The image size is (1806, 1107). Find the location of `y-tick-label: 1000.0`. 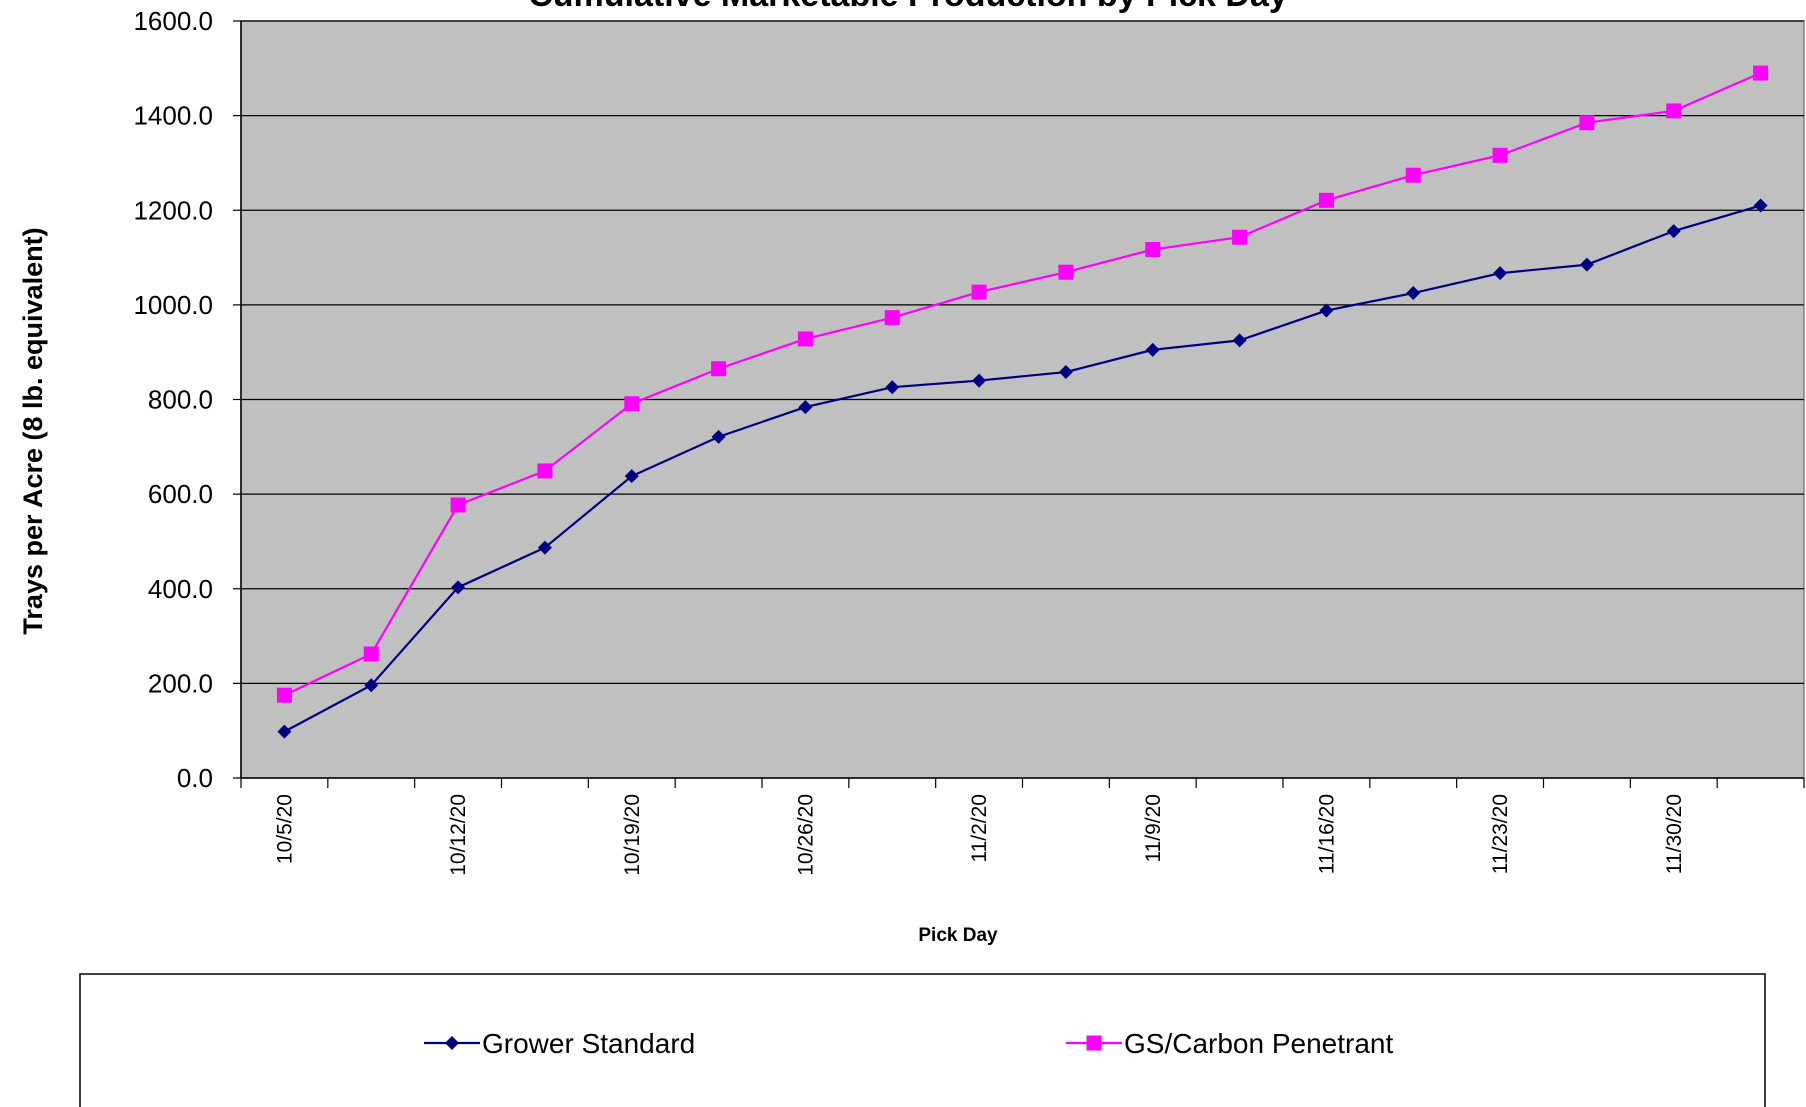

y-tick-label: 1000.0 is located at coordinates (173, 305).